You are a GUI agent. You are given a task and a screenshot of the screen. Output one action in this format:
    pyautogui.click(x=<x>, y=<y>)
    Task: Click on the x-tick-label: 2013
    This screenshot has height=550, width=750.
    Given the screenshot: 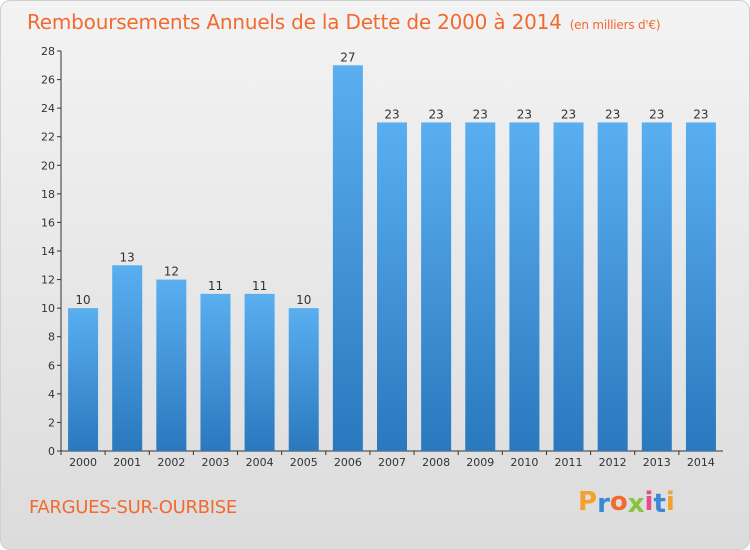 What is the action you would take?
    pyautogui.click(x=657, y=462)
    